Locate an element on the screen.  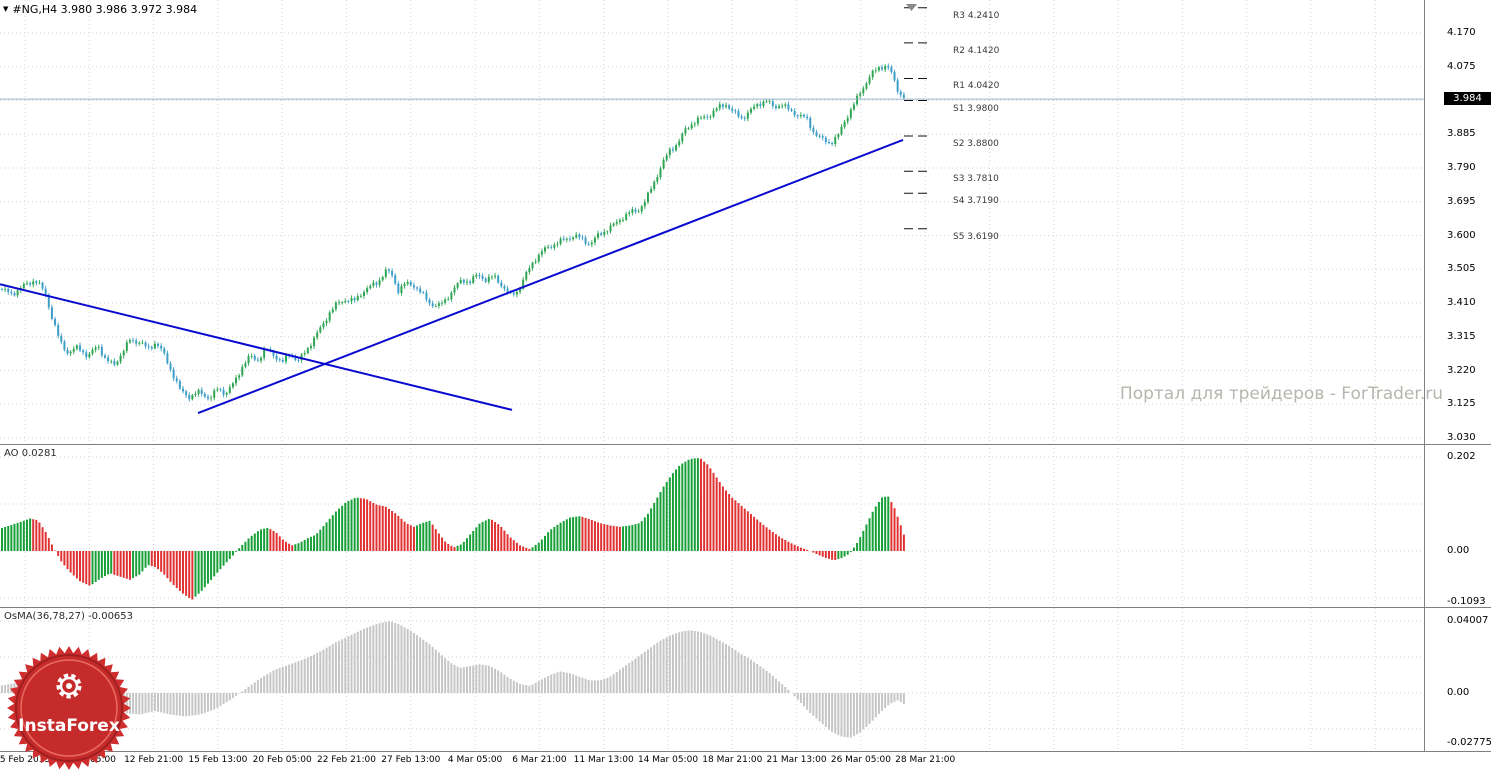
ao-histogram is located at coordinates (453, 529).